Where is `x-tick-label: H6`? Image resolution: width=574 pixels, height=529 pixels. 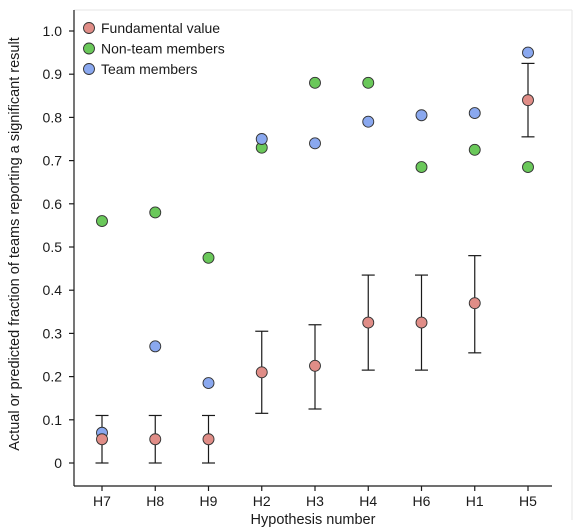 x-tick-label: H6 is located at coordinates (422, 501).